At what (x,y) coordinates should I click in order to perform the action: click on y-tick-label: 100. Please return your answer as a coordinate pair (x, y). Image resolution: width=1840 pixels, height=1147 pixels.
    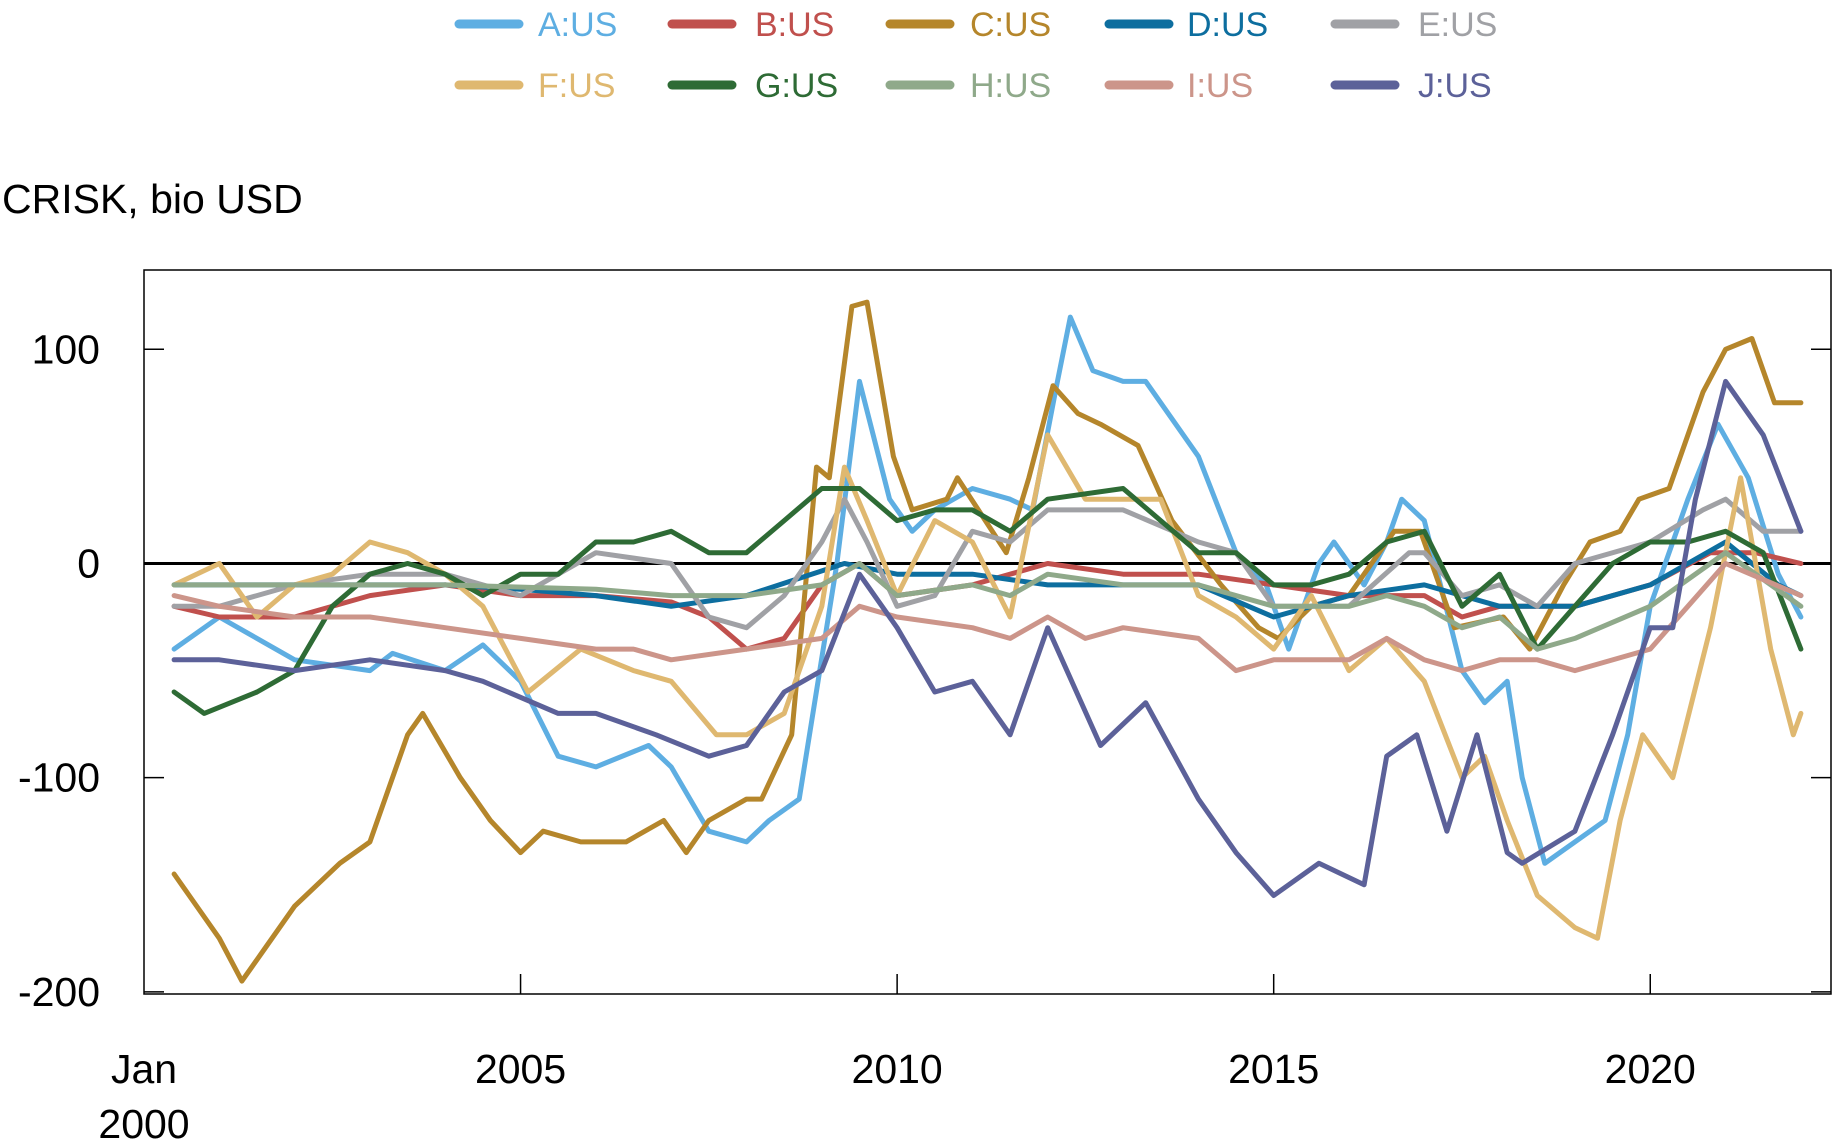
    Looking at the image, I should click on (66, 349).